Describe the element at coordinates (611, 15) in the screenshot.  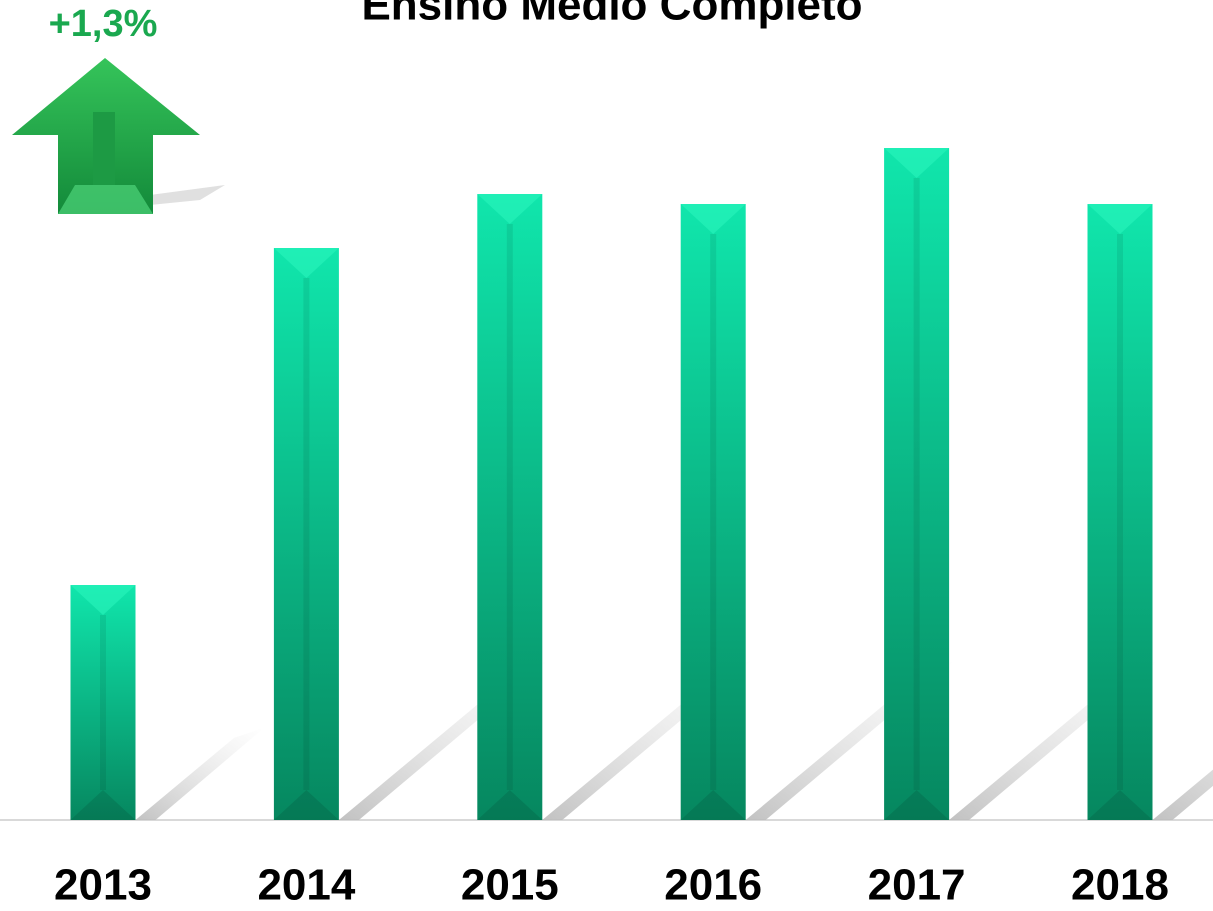
I see `chart-title: Ensino Médio Completo` at that location.